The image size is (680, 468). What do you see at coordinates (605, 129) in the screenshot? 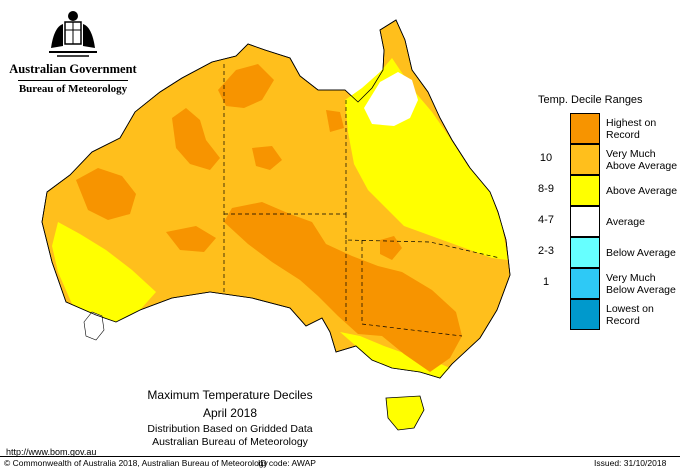
I see `legend-item: Highest on Record` at bounding box center [605, 129].